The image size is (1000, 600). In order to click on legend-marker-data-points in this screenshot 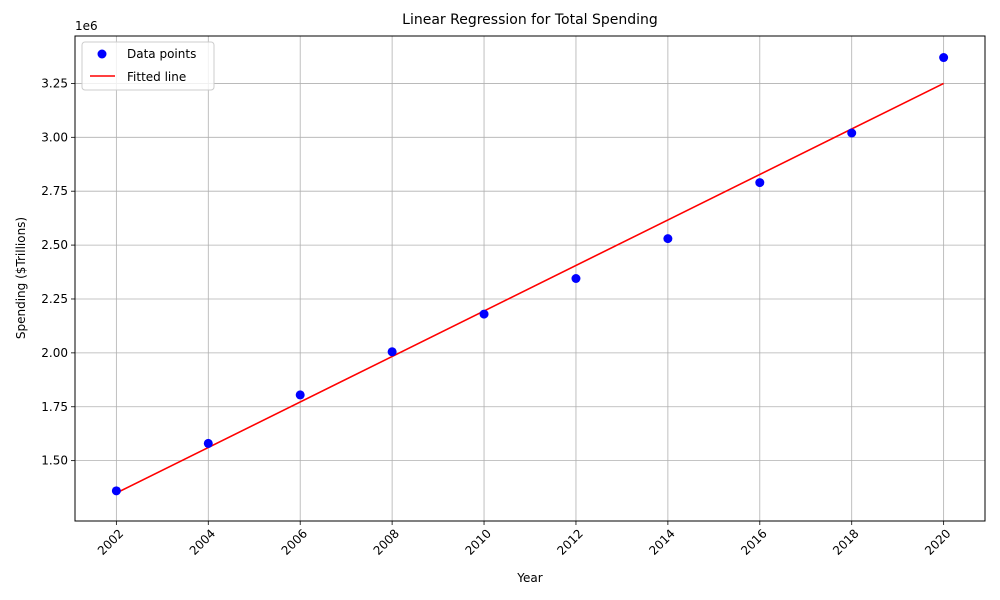, I will do `click(102, 54)`.